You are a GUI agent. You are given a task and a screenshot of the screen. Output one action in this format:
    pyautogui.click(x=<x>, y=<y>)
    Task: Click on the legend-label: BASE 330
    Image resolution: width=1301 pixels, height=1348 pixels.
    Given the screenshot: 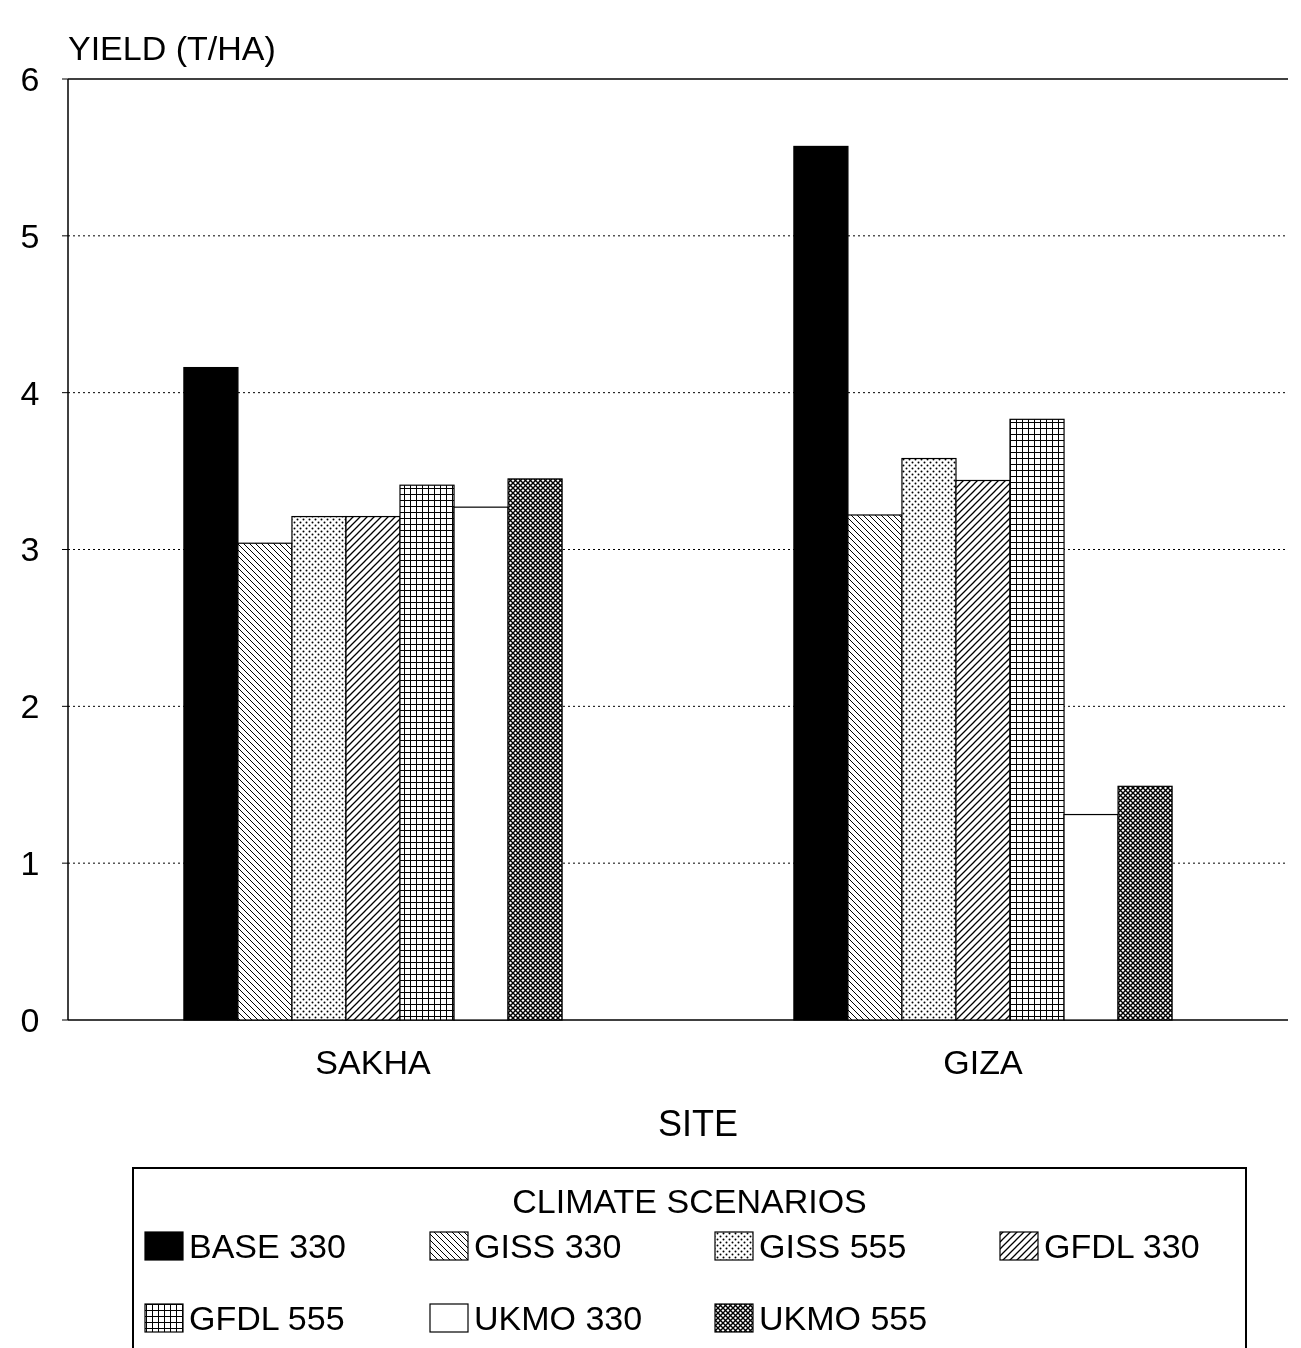 What is the action you would take?
    pyautogui.click(x=267, y=1245)
    